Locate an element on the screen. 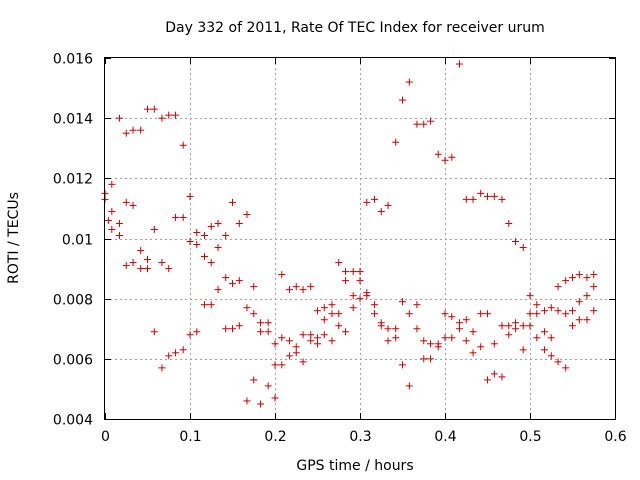 This screenshot has height=480, width=640. x-tick-label: 0.1 is located at coordinates (190, 437).